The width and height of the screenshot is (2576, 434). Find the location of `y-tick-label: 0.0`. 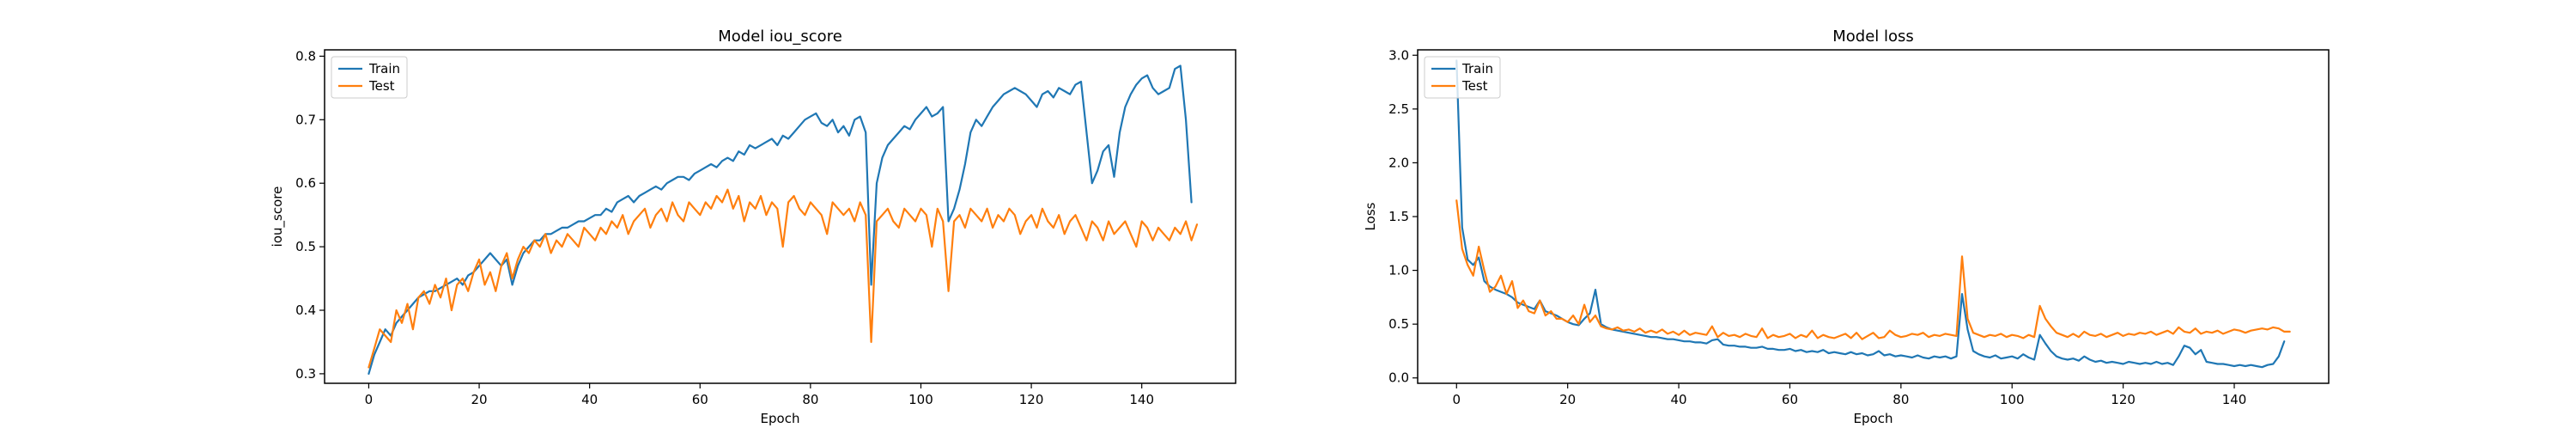

y-tick-label: 0.0 is located at coordinates (1398, 378).